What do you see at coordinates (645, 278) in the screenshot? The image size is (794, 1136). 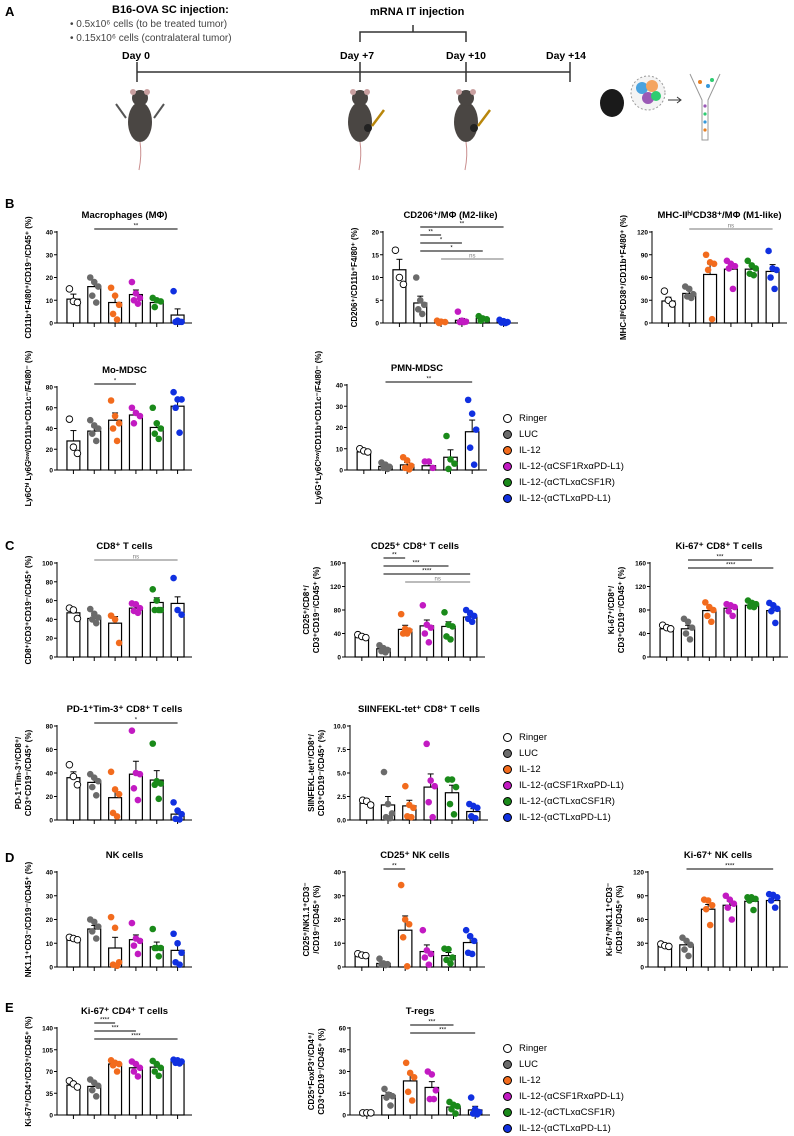 I see `y-tick-label: 60` at bounding box center [645, 278].